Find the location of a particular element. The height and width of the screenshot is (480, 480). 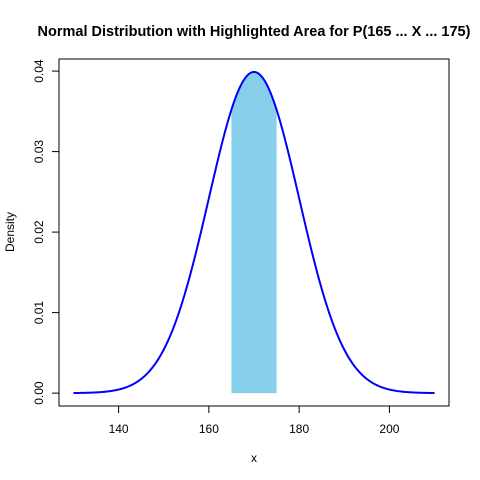

y-tick-label-0.01: 0.01 is located at coordinates (39, 313).